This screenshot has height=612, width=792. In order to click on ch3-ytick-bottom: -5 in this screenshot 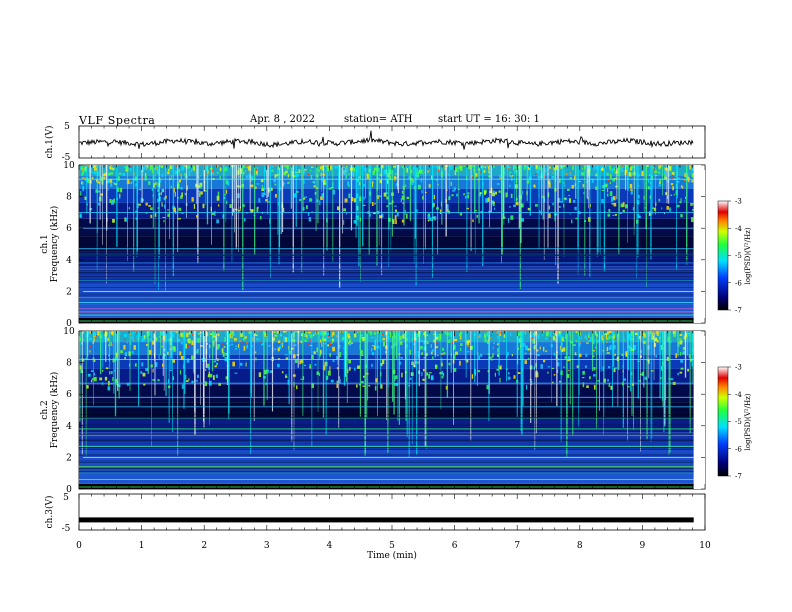, I will do `click(66, 529)`.